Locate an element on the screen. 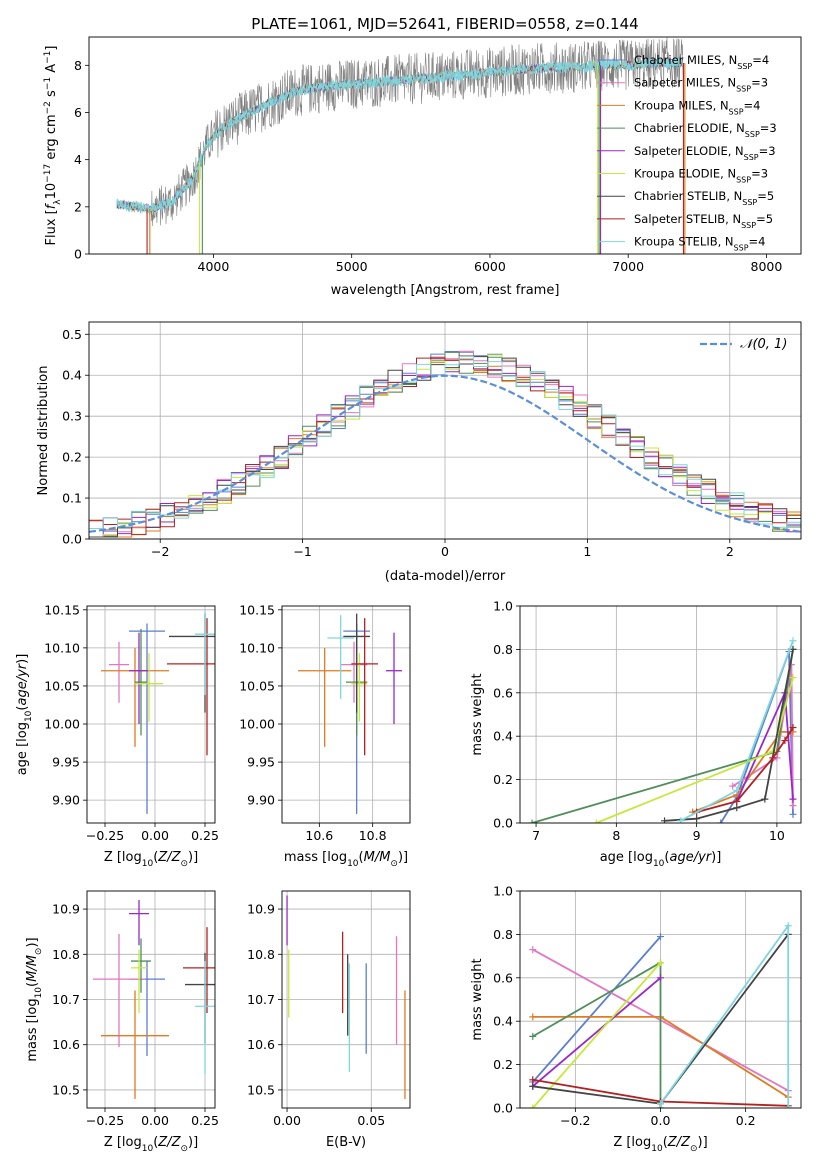 This screenshot has height=1170, width=819. y-tick-label: 10.9 is located at coordinates (261, 909).